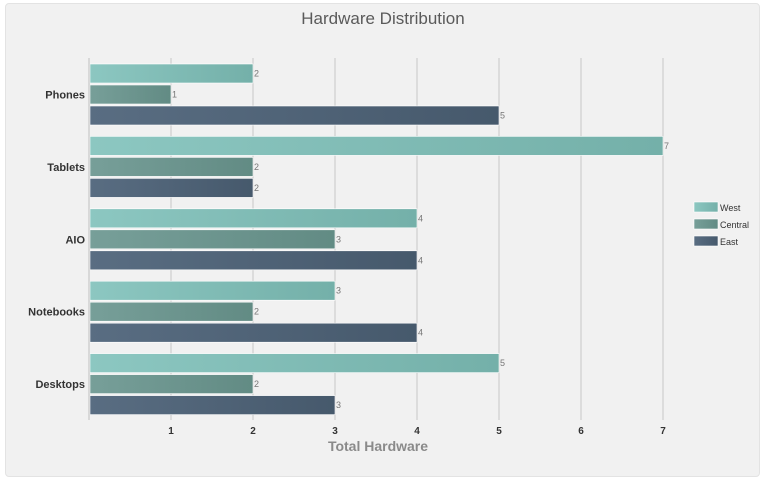 This screenshot has width=766, height=485. Describe the element at coordinates (730, 208) in the screenshot. I see `legend-label: West` at that location.